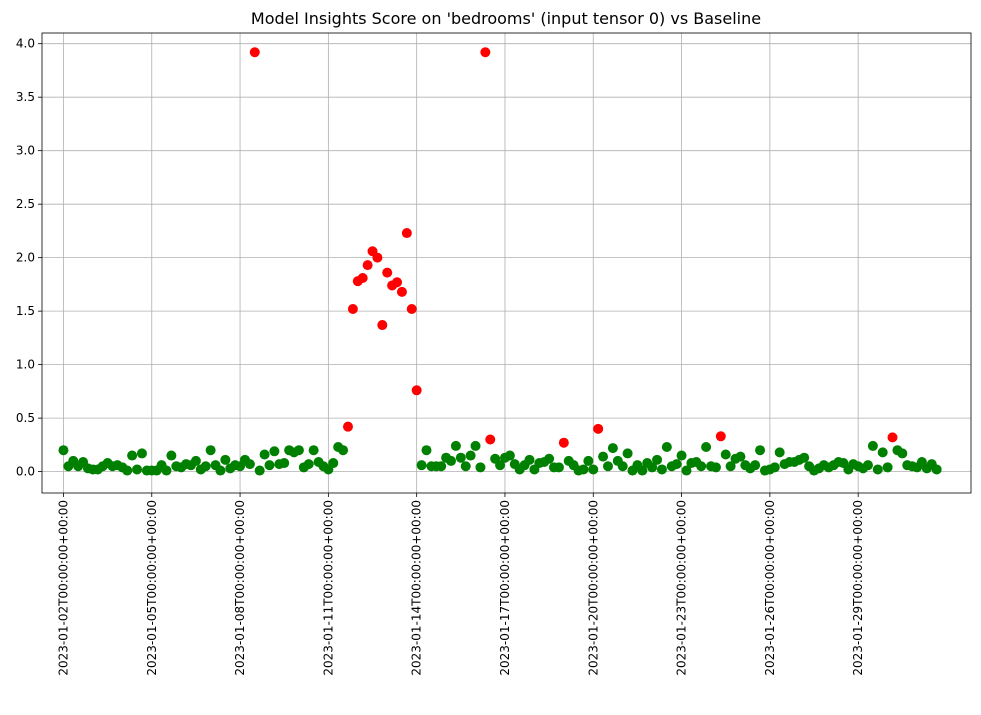 The width and height of the screenshot is (981, 715). I want to click on y-tick-label: 1.0, so click(25, 365).